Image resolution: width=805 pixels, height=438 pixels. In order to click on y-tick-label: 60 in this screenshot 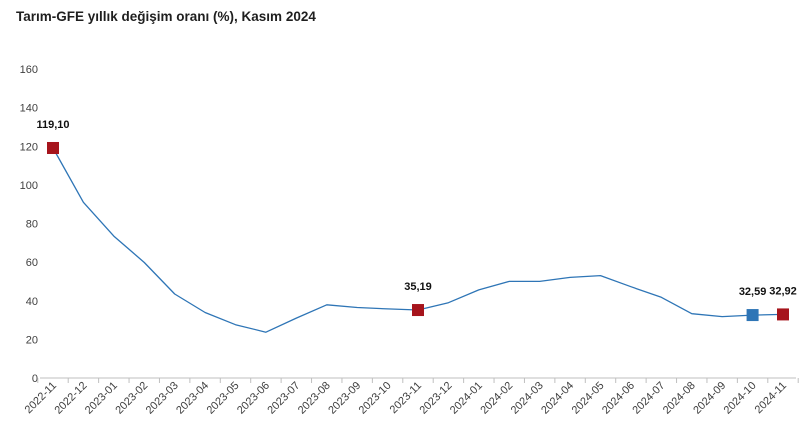, I will do `click(32, 263)`.